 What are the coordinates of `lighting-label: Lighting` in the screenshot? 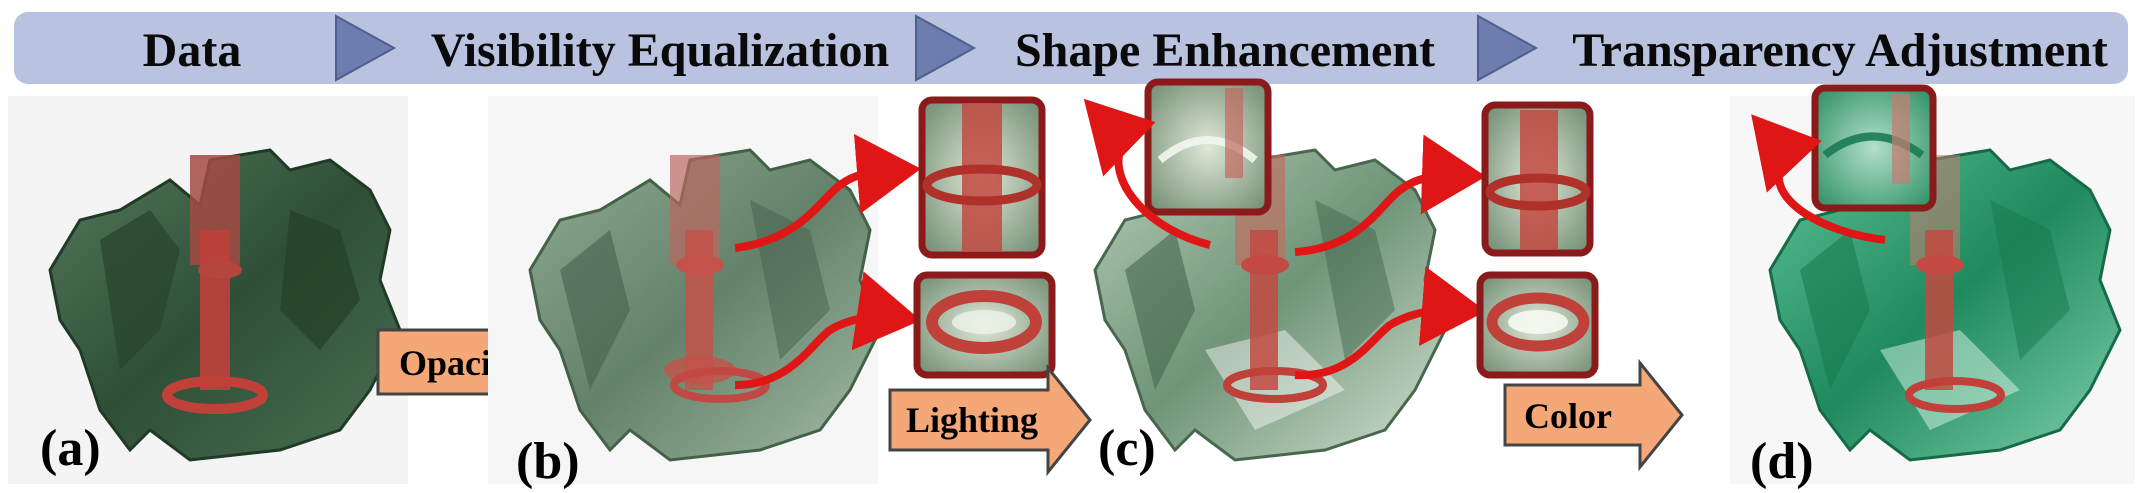 It's located at (972, 420).